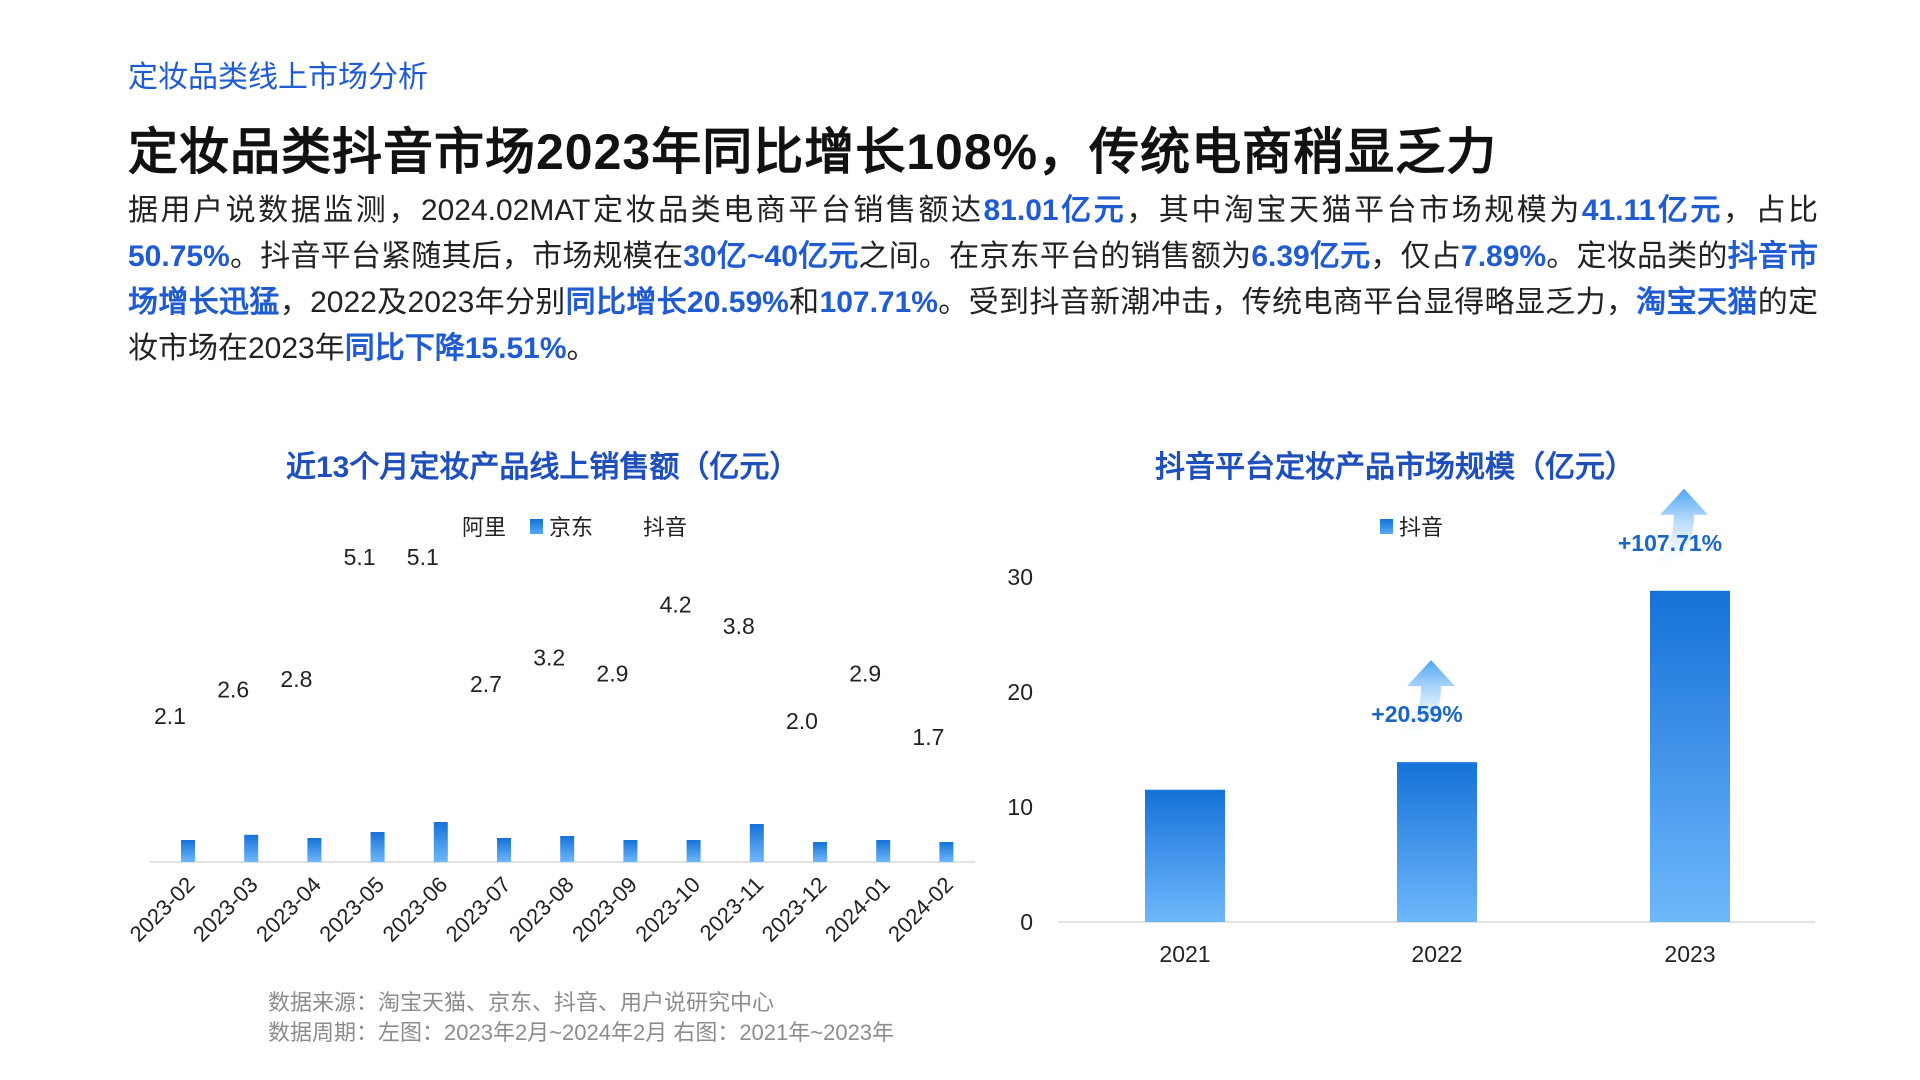 The image size is (1920, 1080). What do you see at coordinates (1311, 256) in the screenshot?
I see `summary-highlight: 6.39亿元` at bounding box center [1311, 256].